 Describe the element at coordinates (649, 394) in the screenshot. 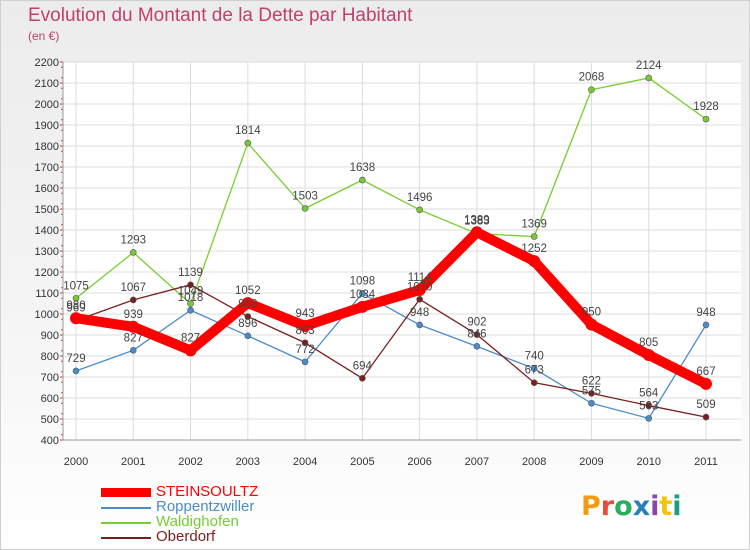

I see `data-label: 564` at that location.